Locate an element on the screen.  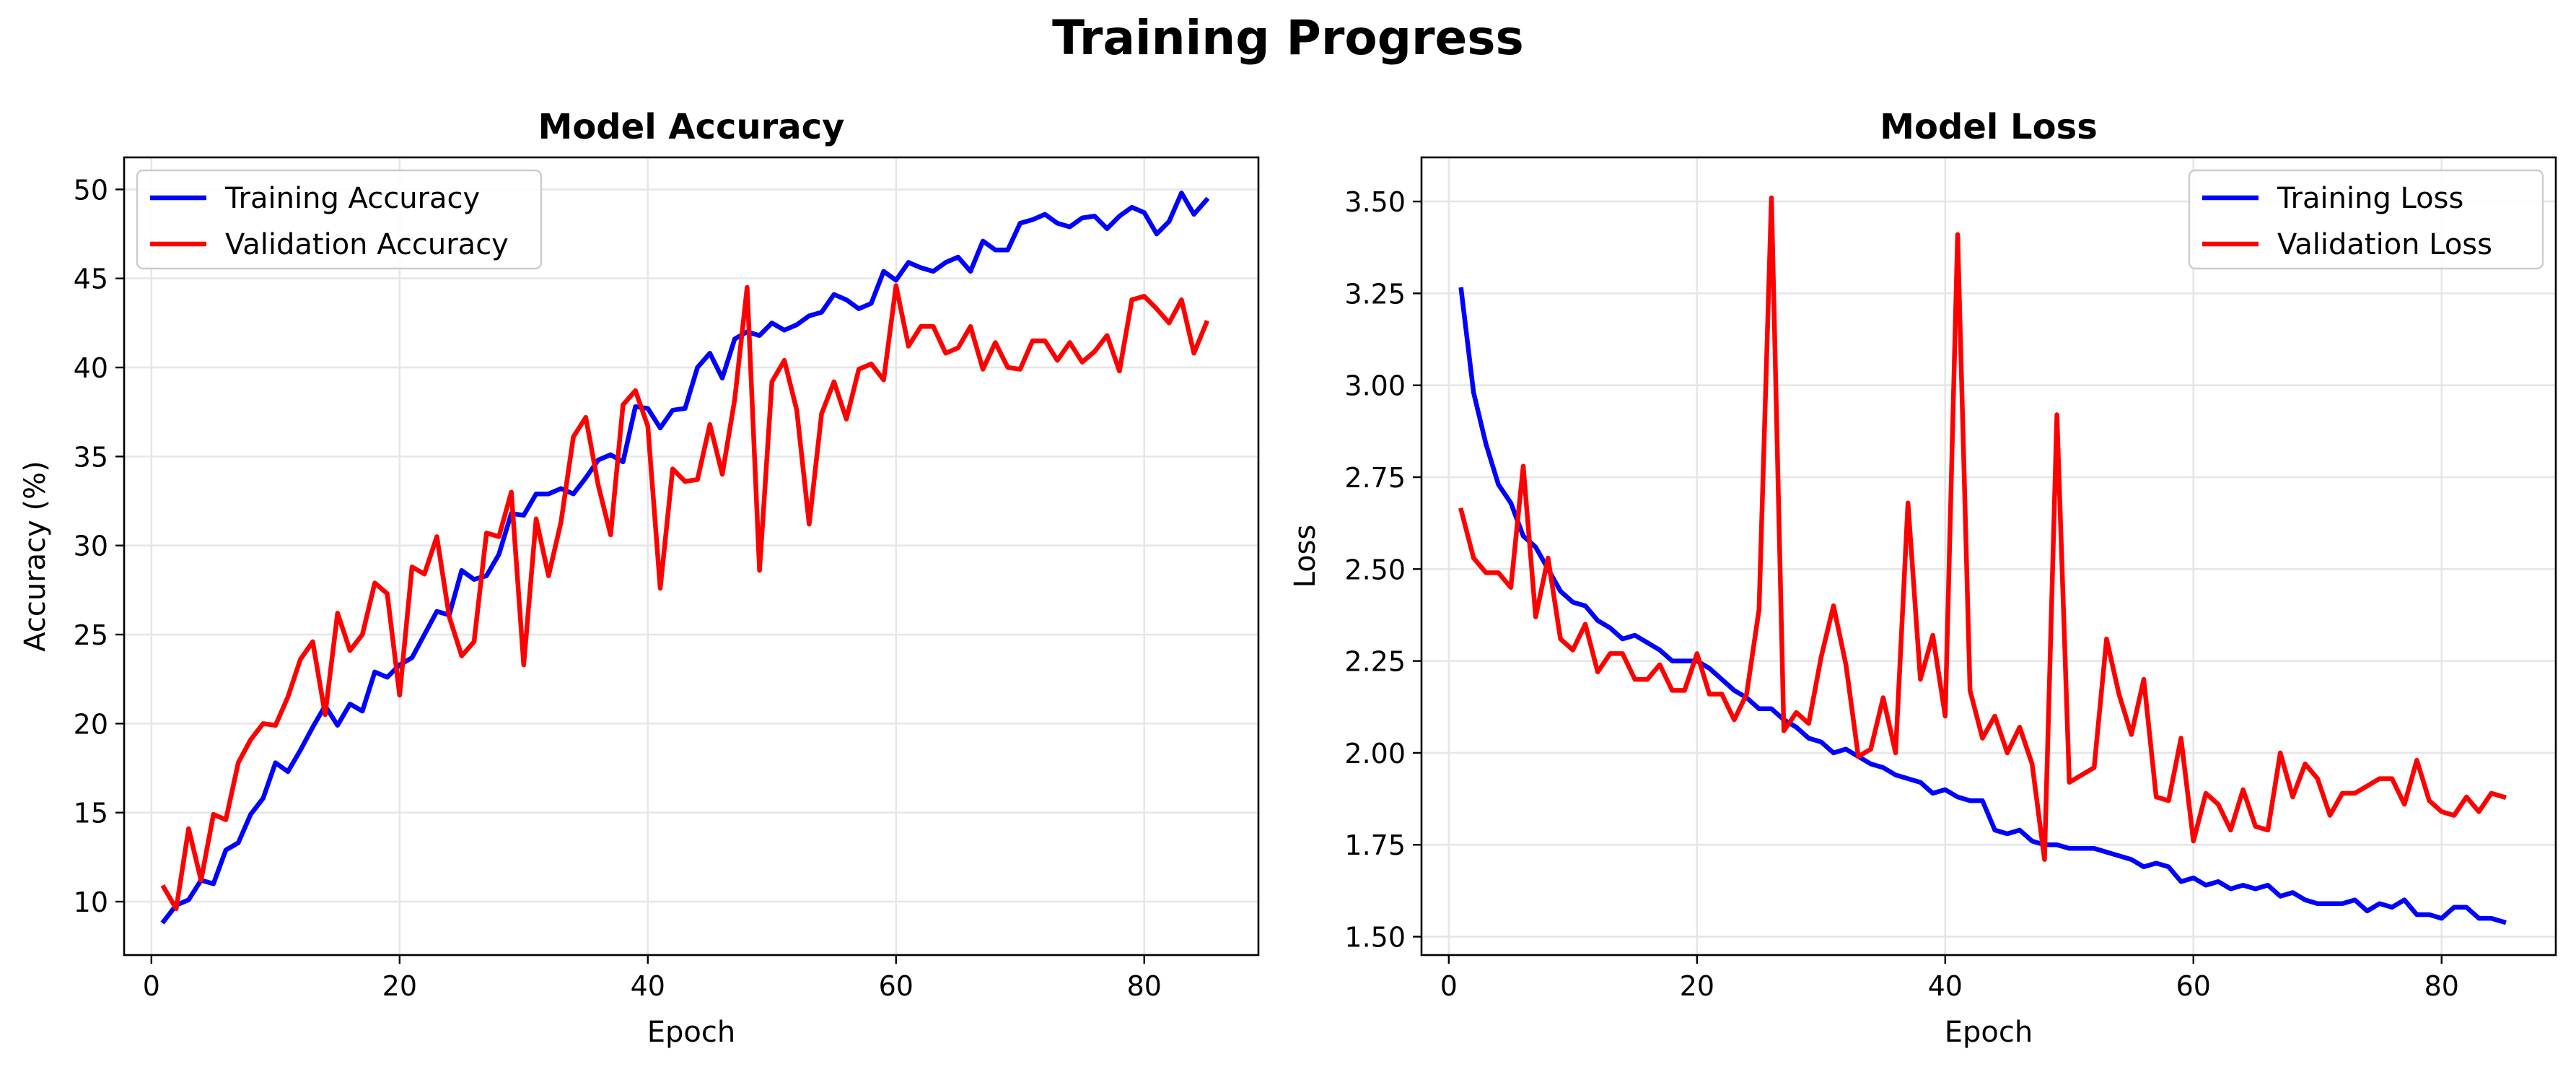
accuracy-x-tick-label: 0 is located at coordinates (151, 986).